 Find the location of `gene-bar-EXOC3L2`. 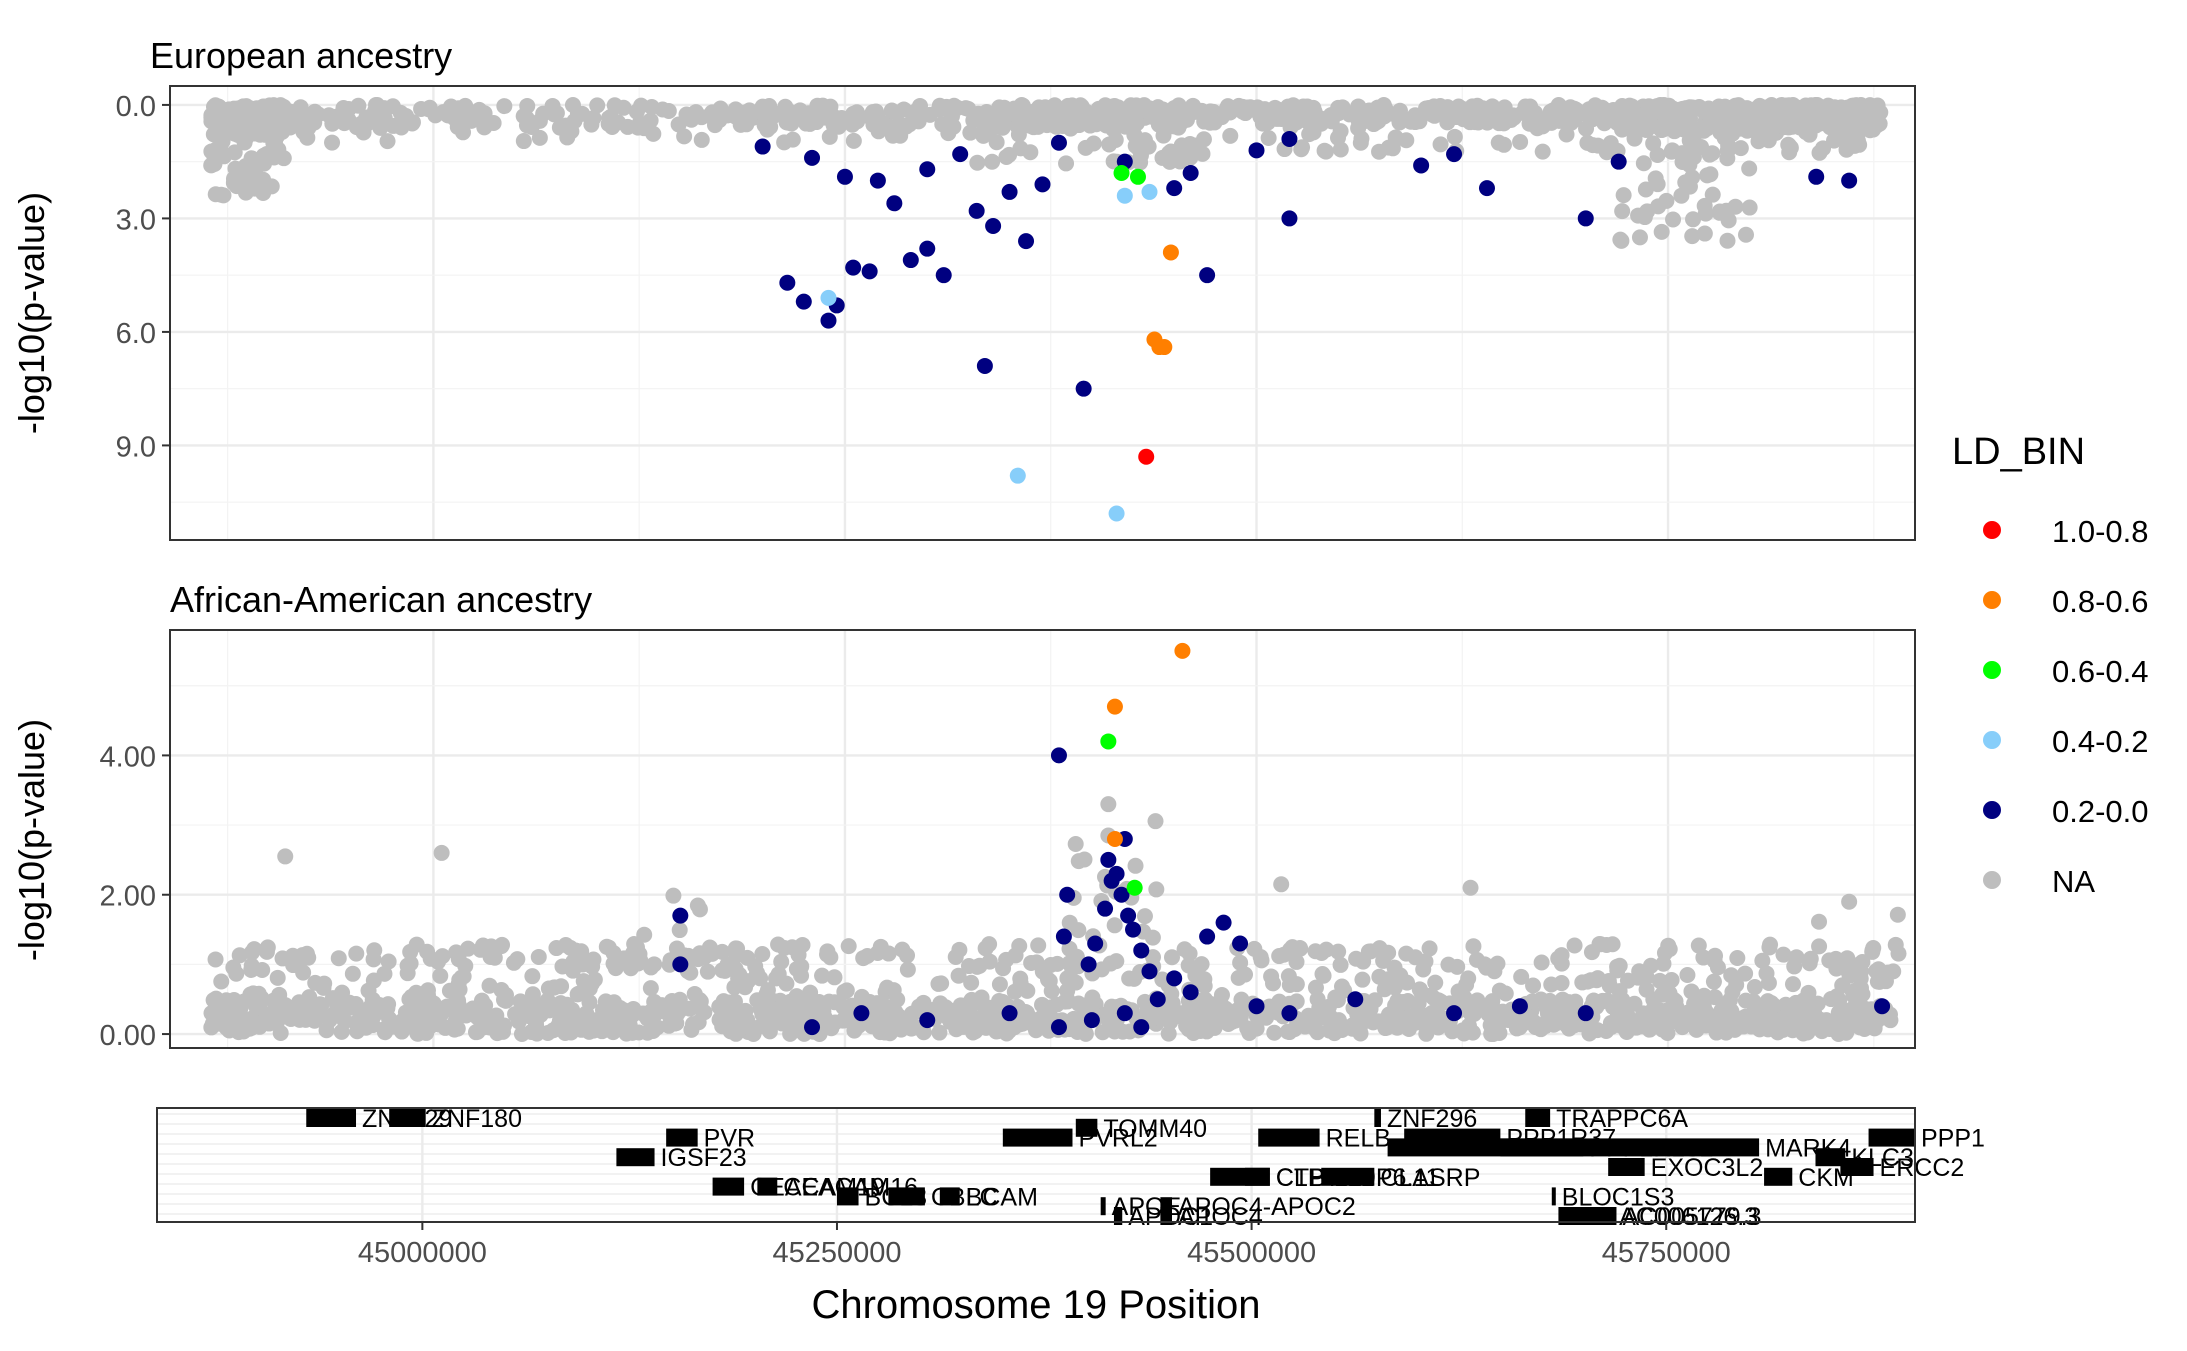

gene-bar-EXOC3L2 is located at coordinates (1626, 1167).